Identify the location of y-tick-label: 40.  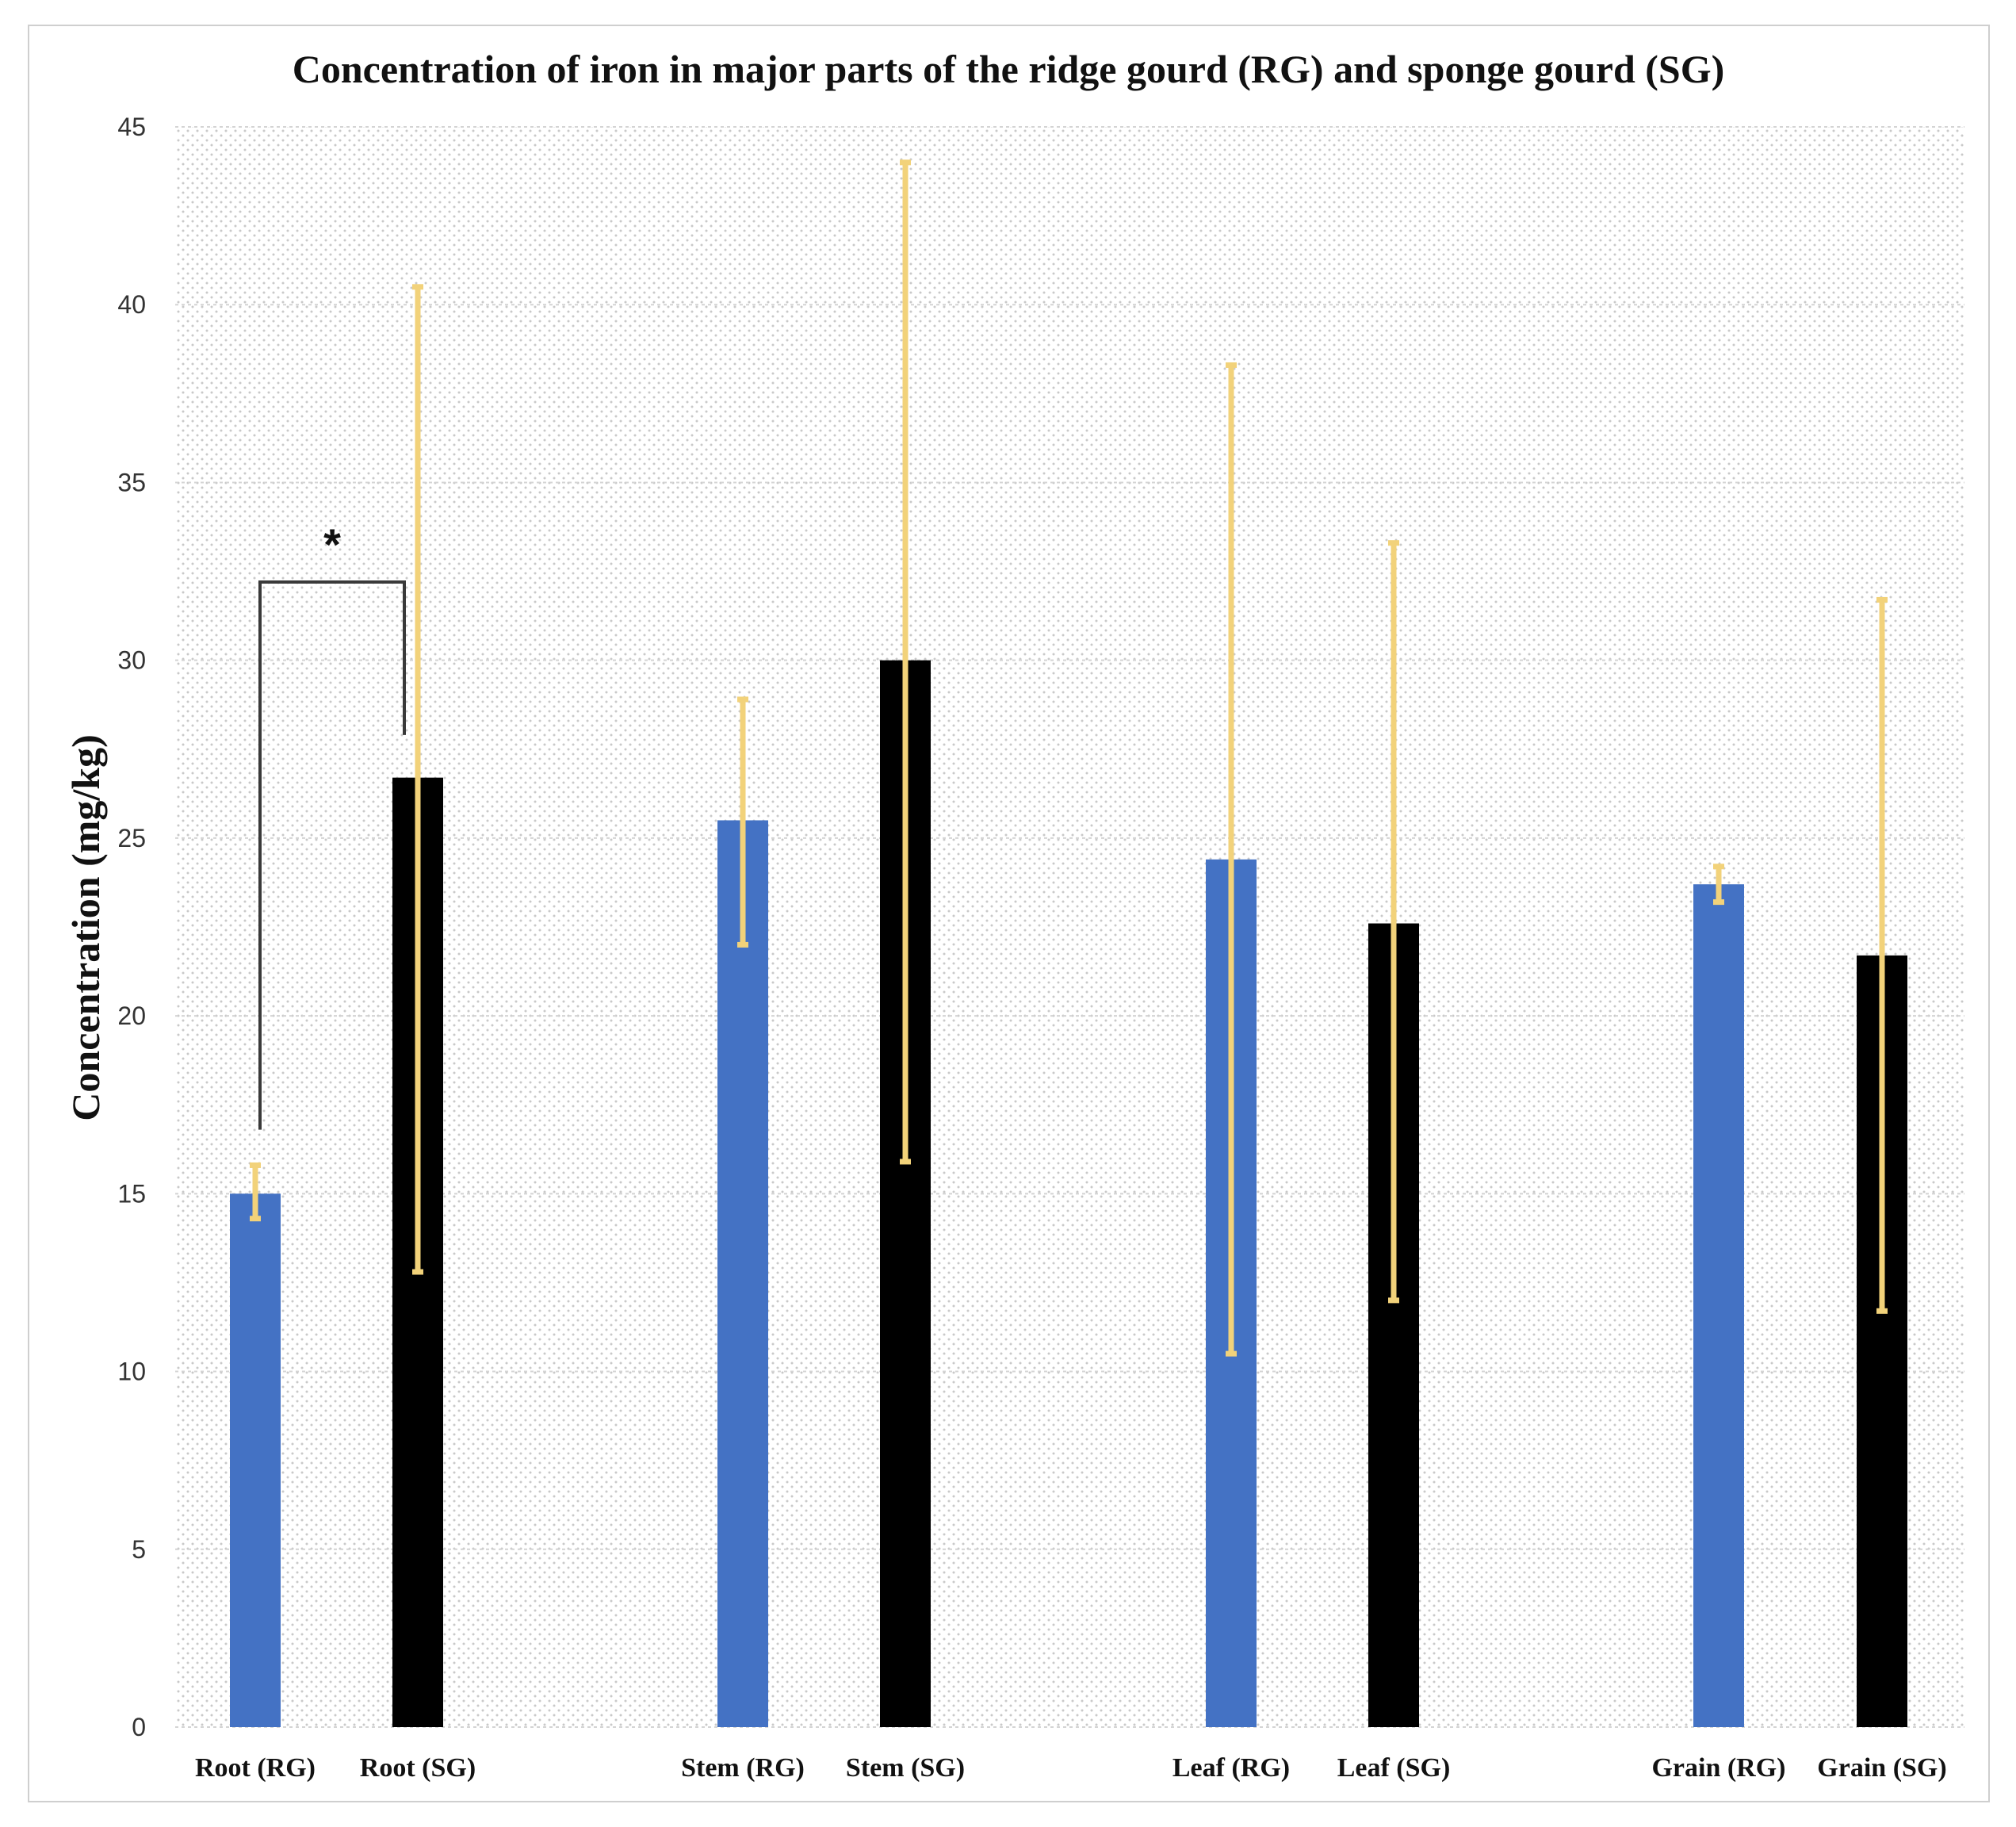
(131, 304).